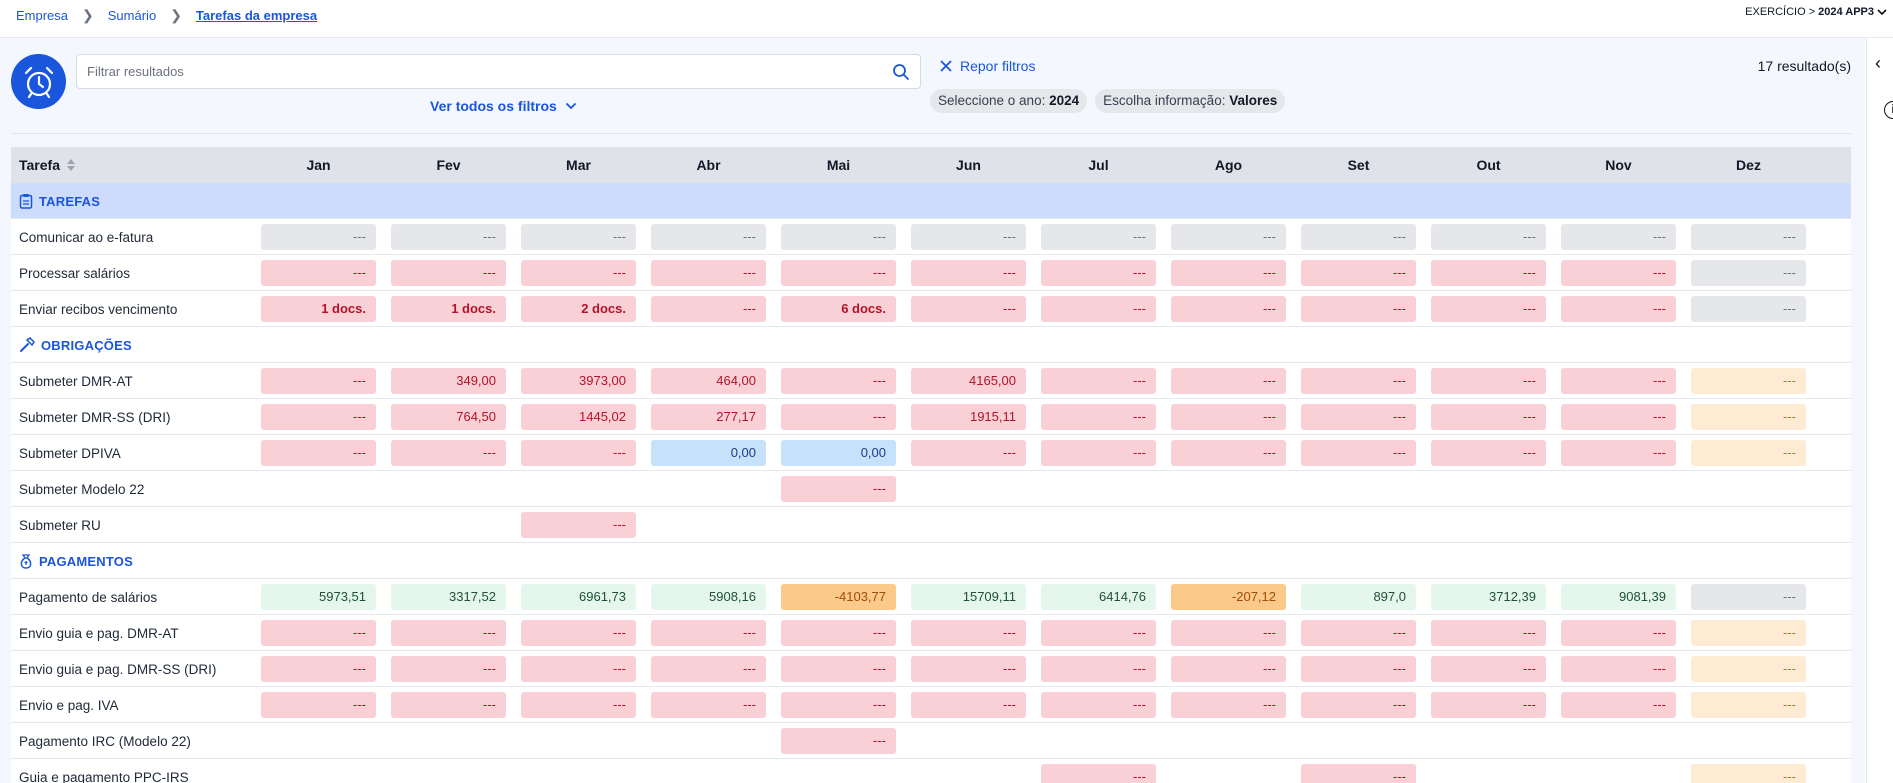  What do you see at coordinates (708, 597) in the screenshot?
I see `month-cell-abr: 5908,16` at bounding box center [708, 597].